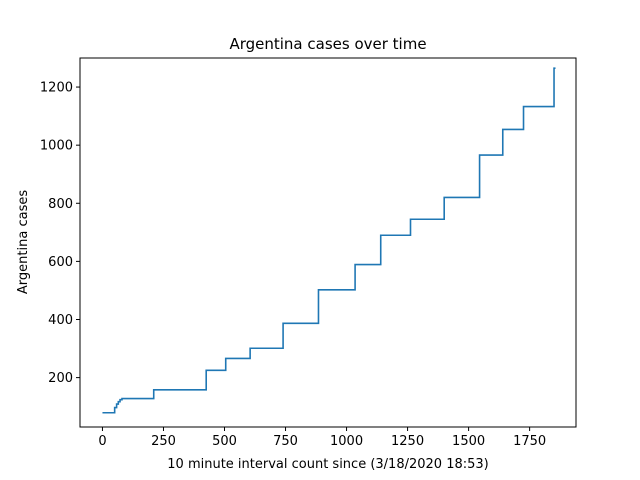 The height and width of the screenshot is (480, 640). I want to click on x-tick-label: 1500, so click(468, 441).